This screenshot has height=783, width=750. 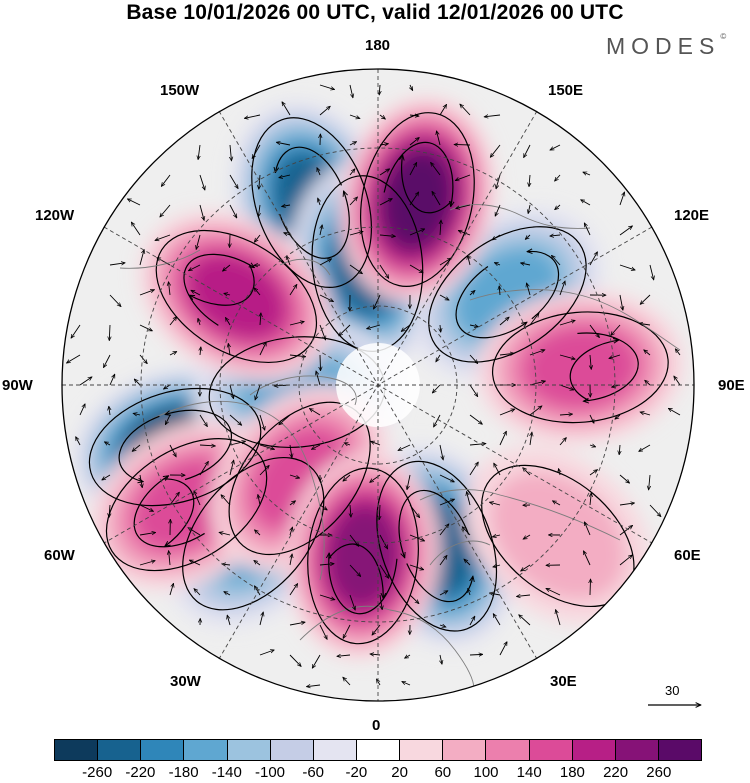 I want to click on lon-label-120e: 120E, so click(x=692, y=215).